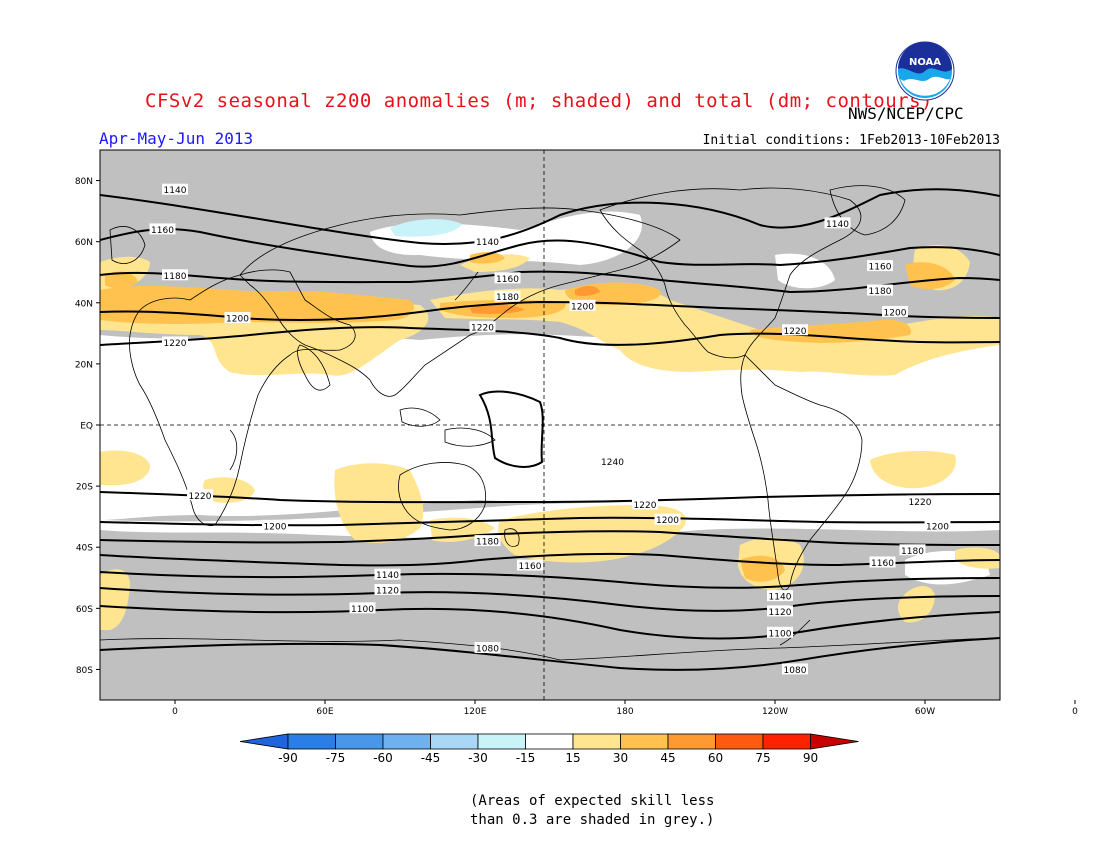 The image size is (1100, 850). Describe the element at coordinates (84, 488) in the screenshot. I see `lat-tick-label: 20S` at that location.